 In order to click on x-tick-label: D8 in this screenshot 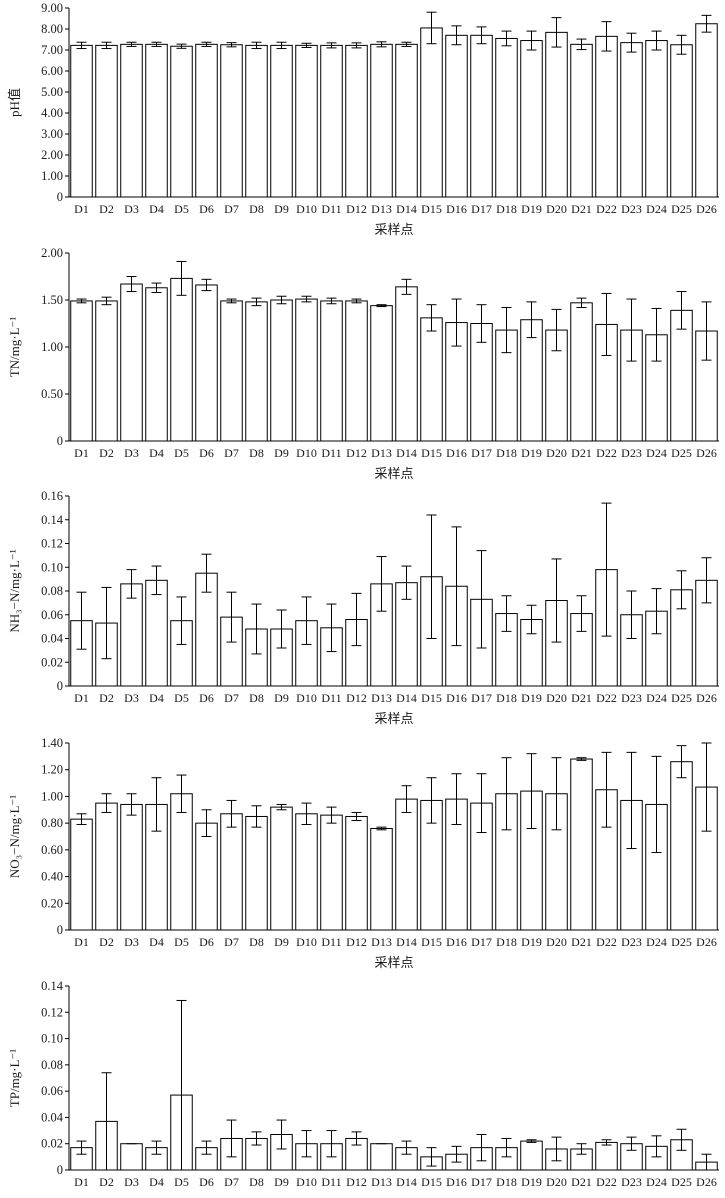, I will do `click(256, 698)`.